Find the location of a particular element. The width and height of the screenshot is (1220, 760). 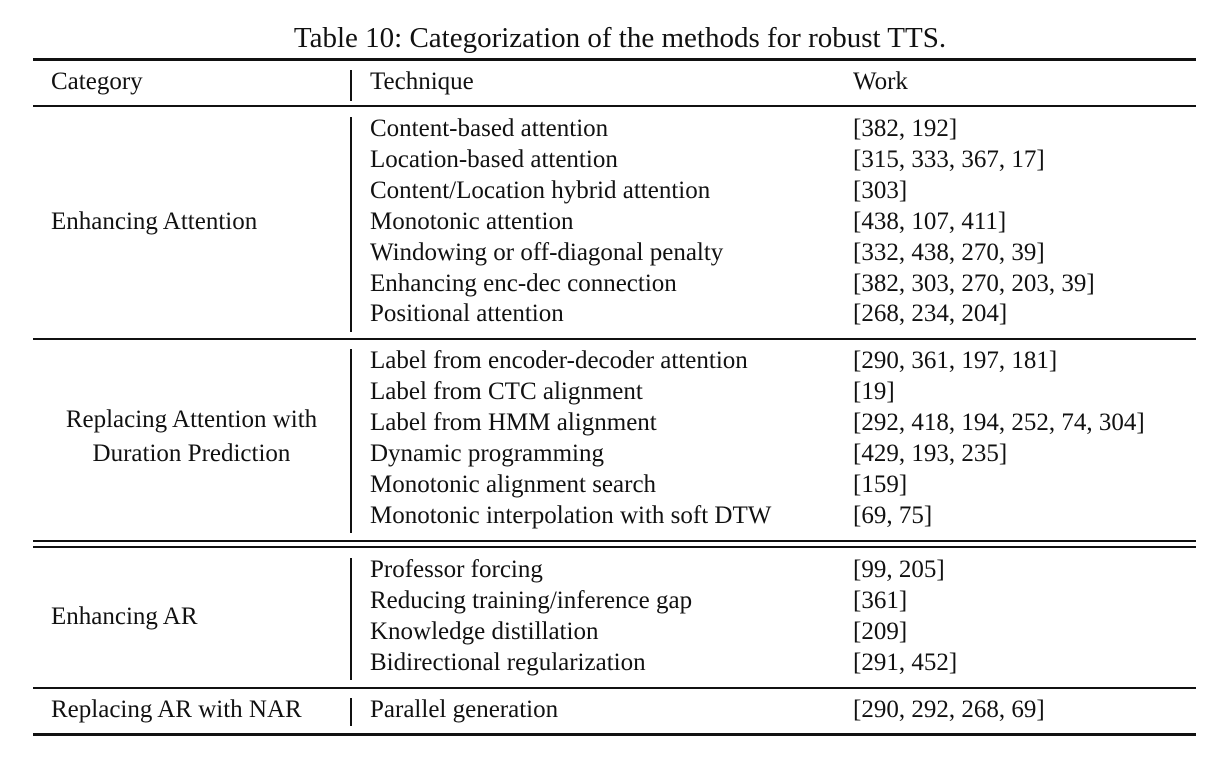

technique-cell: Content-based attention is located at coordinates (489, 128).